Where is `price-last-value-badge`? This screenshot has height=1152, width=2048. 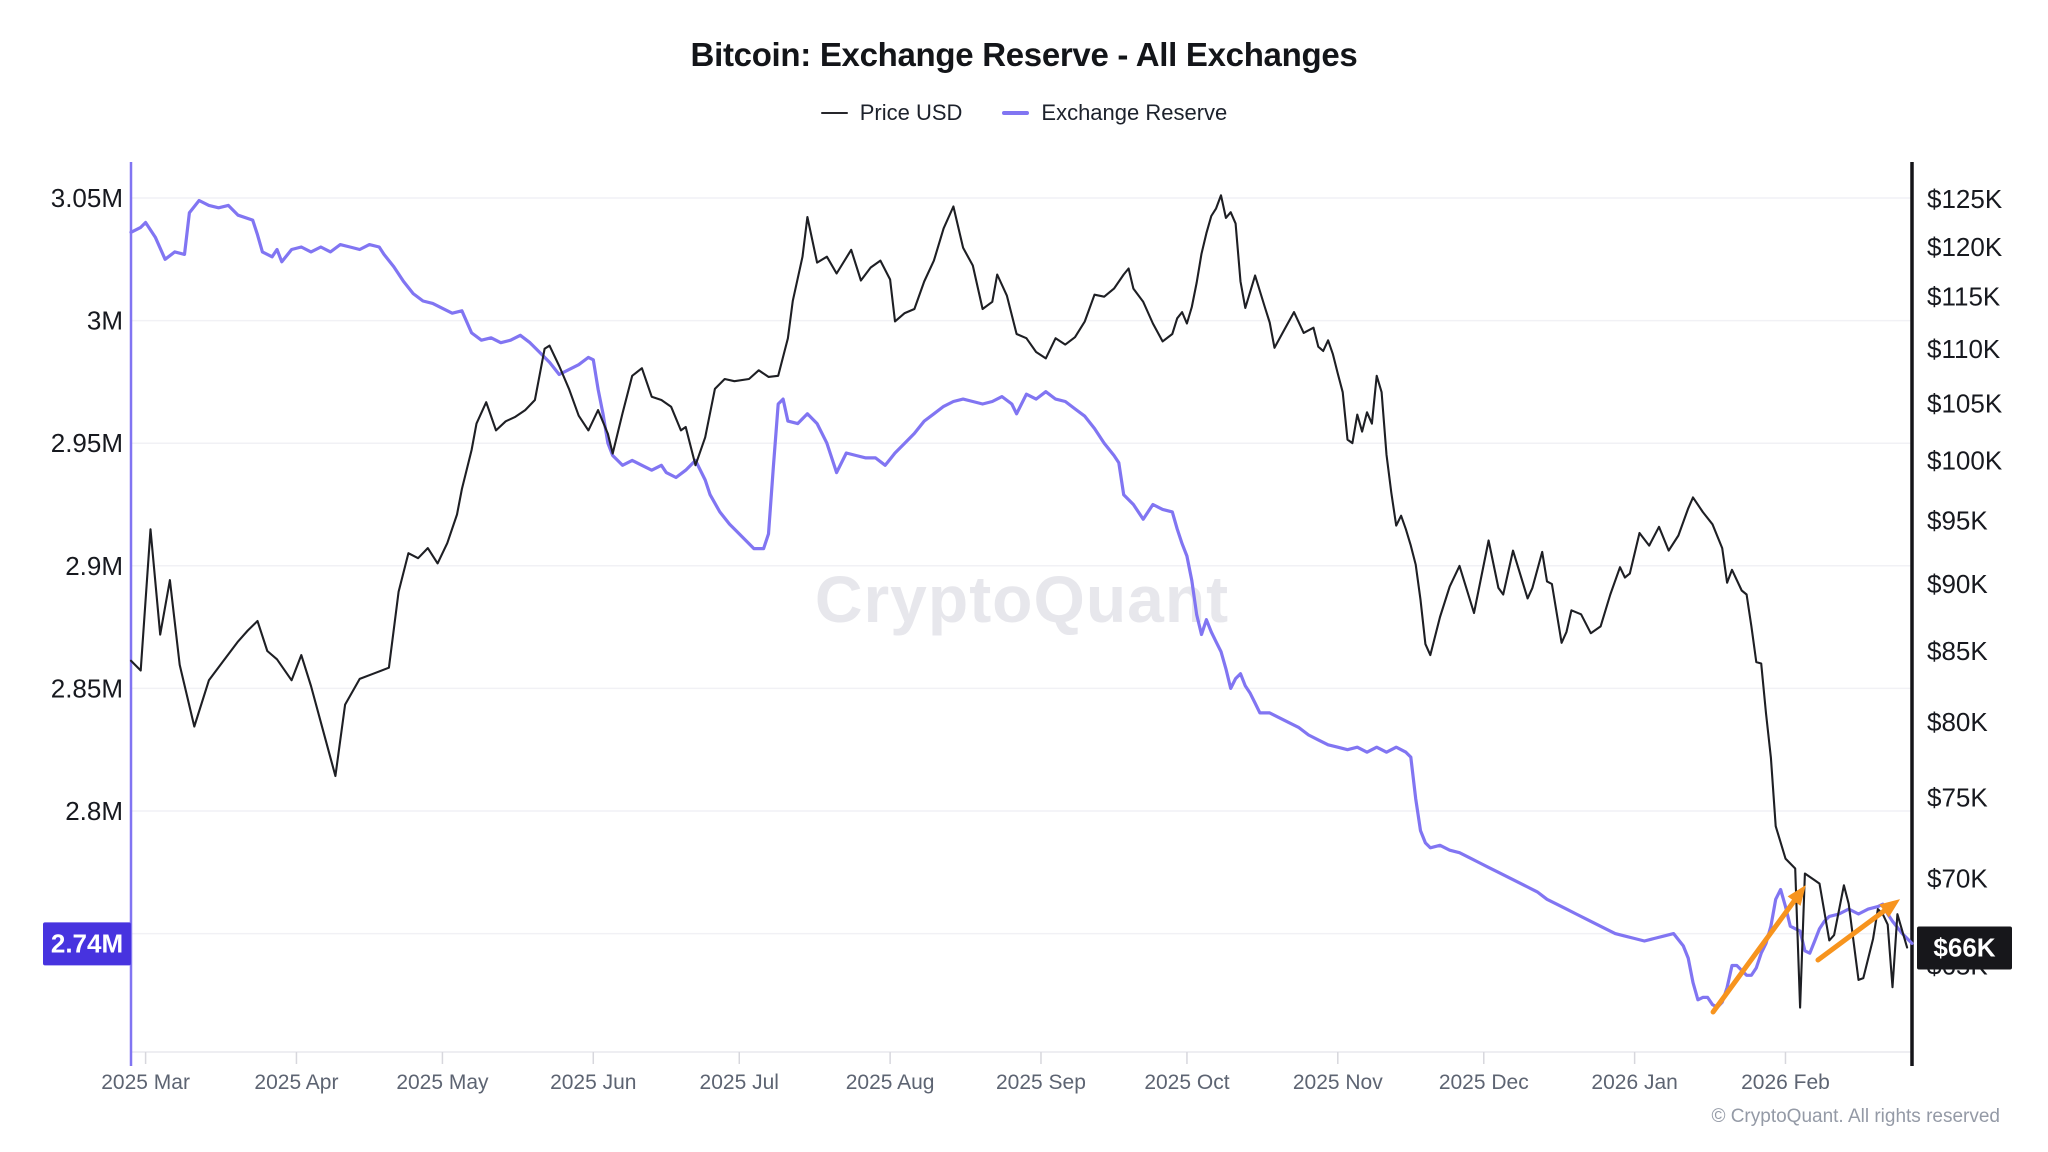
price-last-value-badge is located at coordinates (1964, 948).